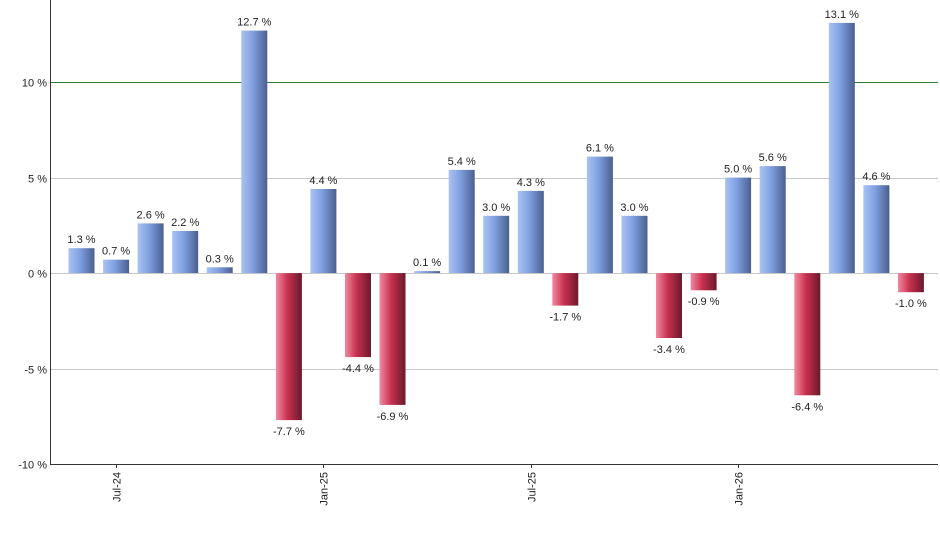 This screenshot has height=555, width=940. I want to click on bar-value-label: 5.4 %, so click(462, 162).